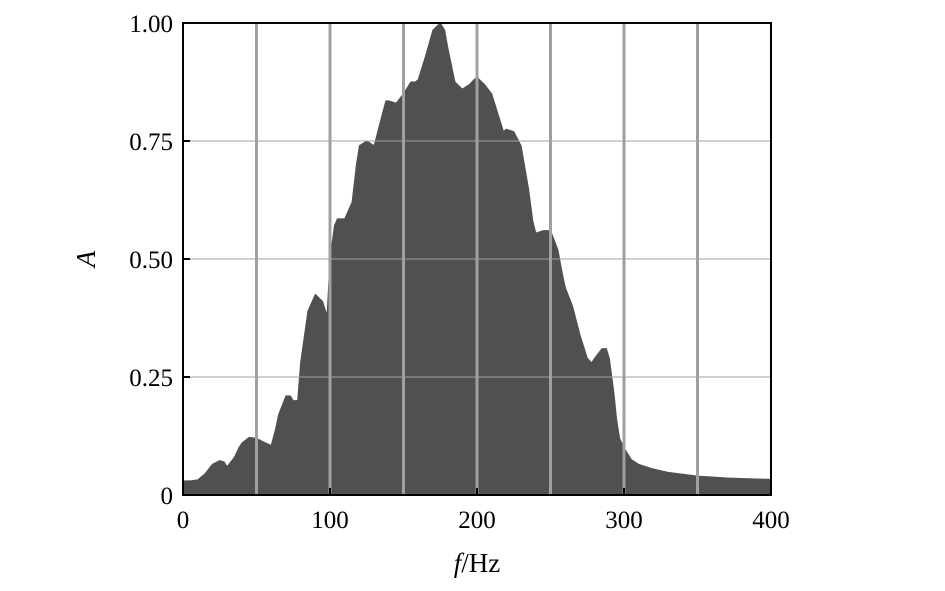 This screenshot has width=945, height=591. I want to click on y-tick-label: 0.25, so click(151, 378).